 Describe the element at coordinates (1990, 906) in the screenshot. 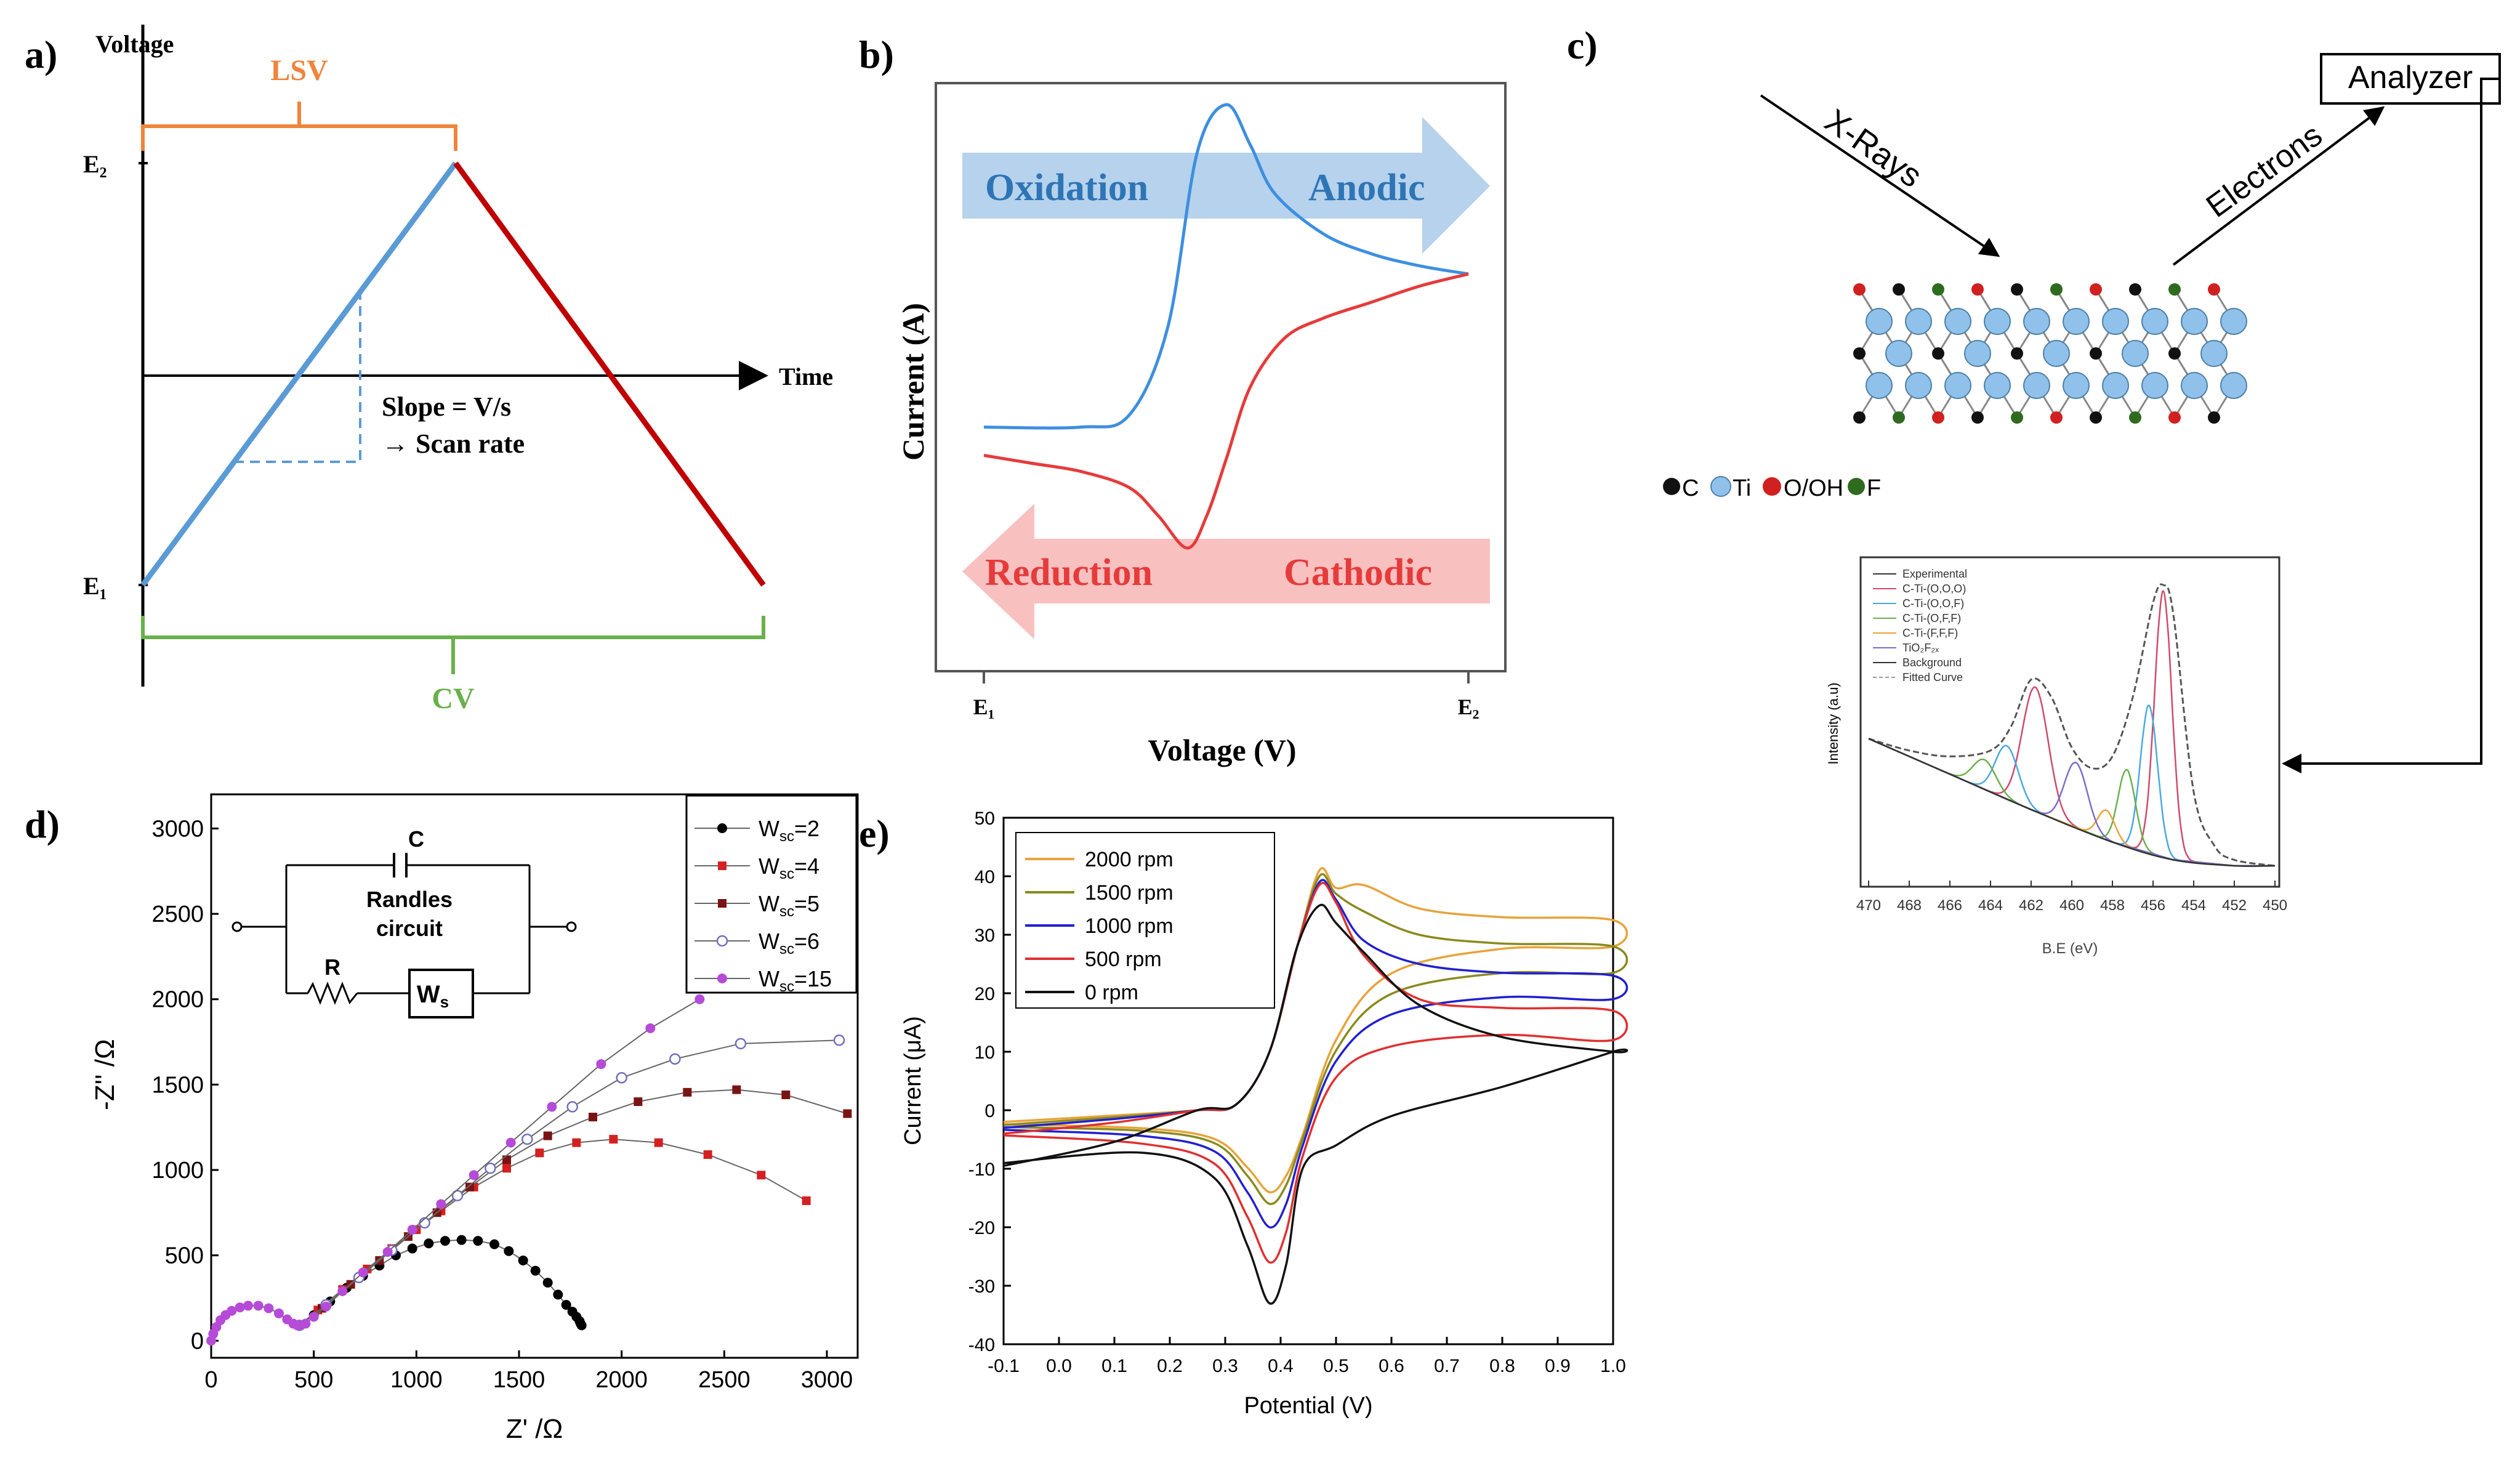

I see `c-inset-tick-label: 464` at that location.